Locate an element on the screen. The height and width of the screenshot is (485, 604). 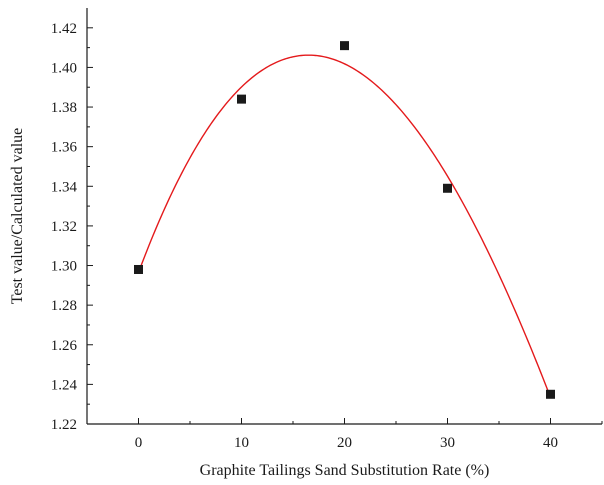
x-tick-label: 20 is located at coordinates (344, 443).